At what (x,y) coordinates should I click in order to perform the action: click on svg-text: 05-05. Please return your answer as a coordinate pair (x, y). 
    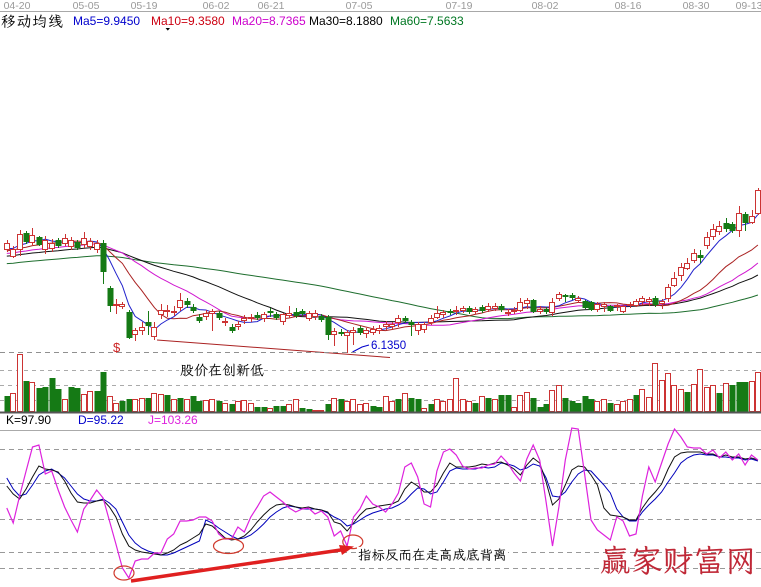
    Looking at the image, I should click on (86, 6).